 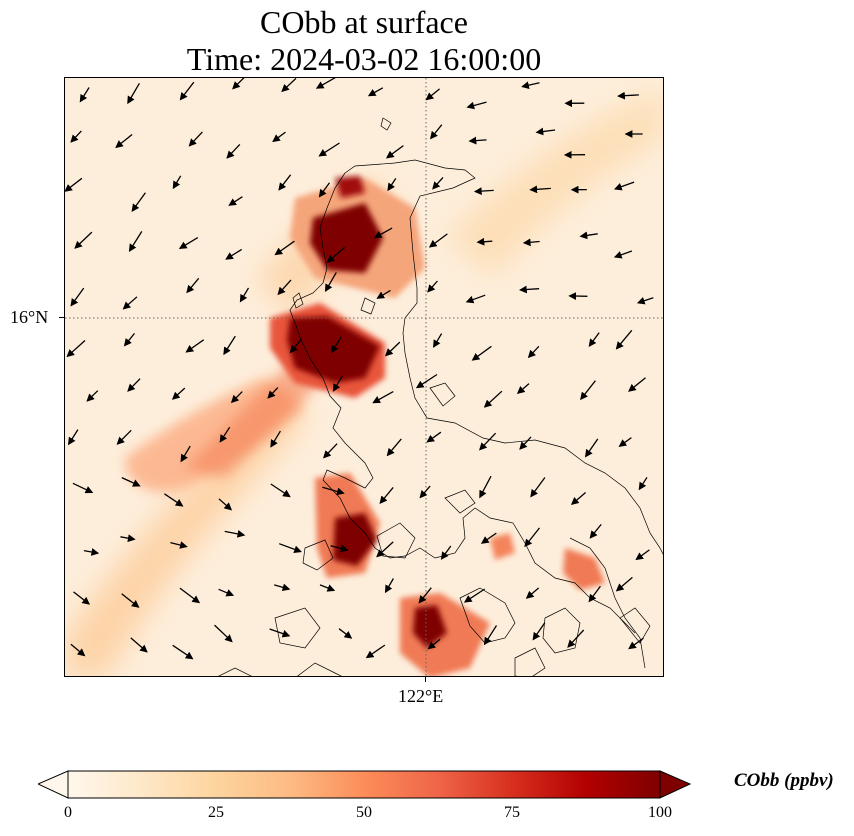 I want to click on colorbar-extend-max, so click(x=675, y=784).